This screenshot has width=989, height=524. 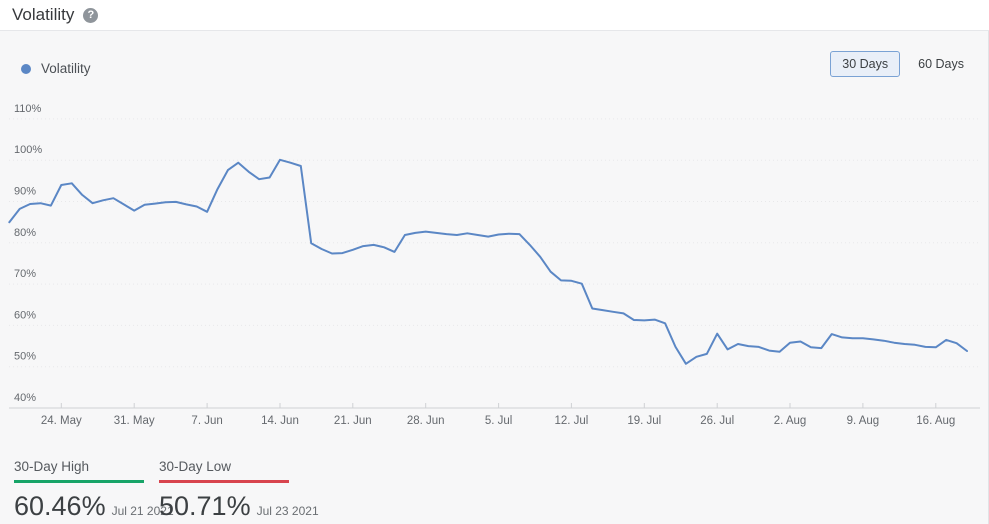 I want to click on x-axis-label: 28. Jun, so click(x=426, y=421).